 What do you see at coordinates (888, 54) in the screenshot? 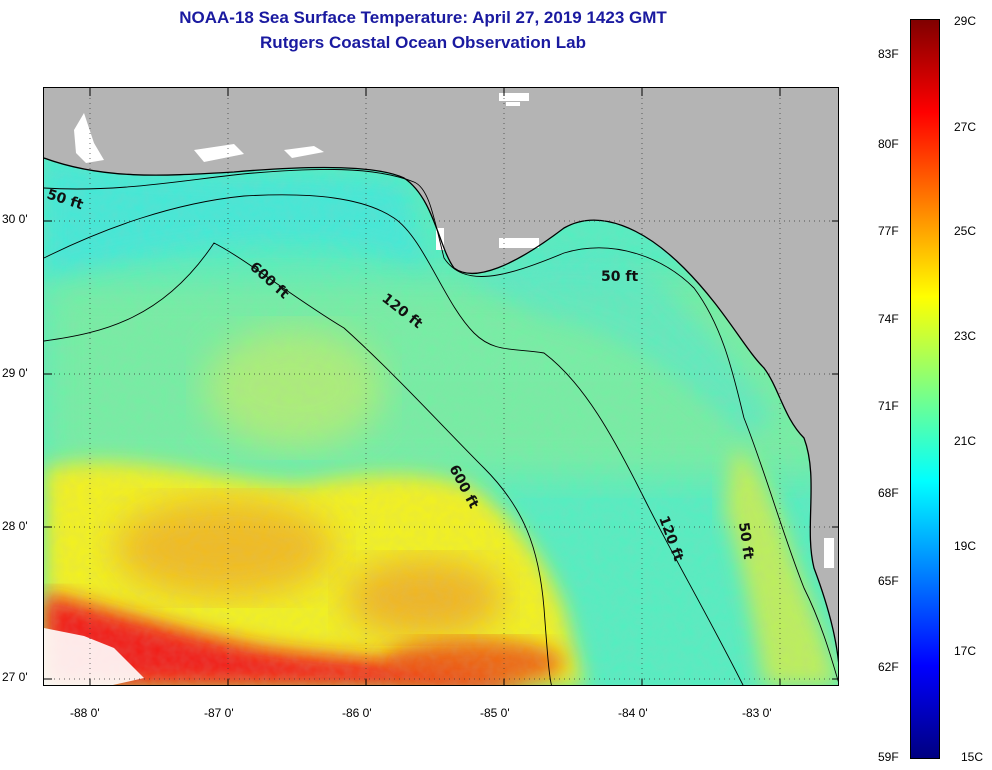
I see `colorbar-fahrenheit-label: 83F` at bounding box center [888, 54].